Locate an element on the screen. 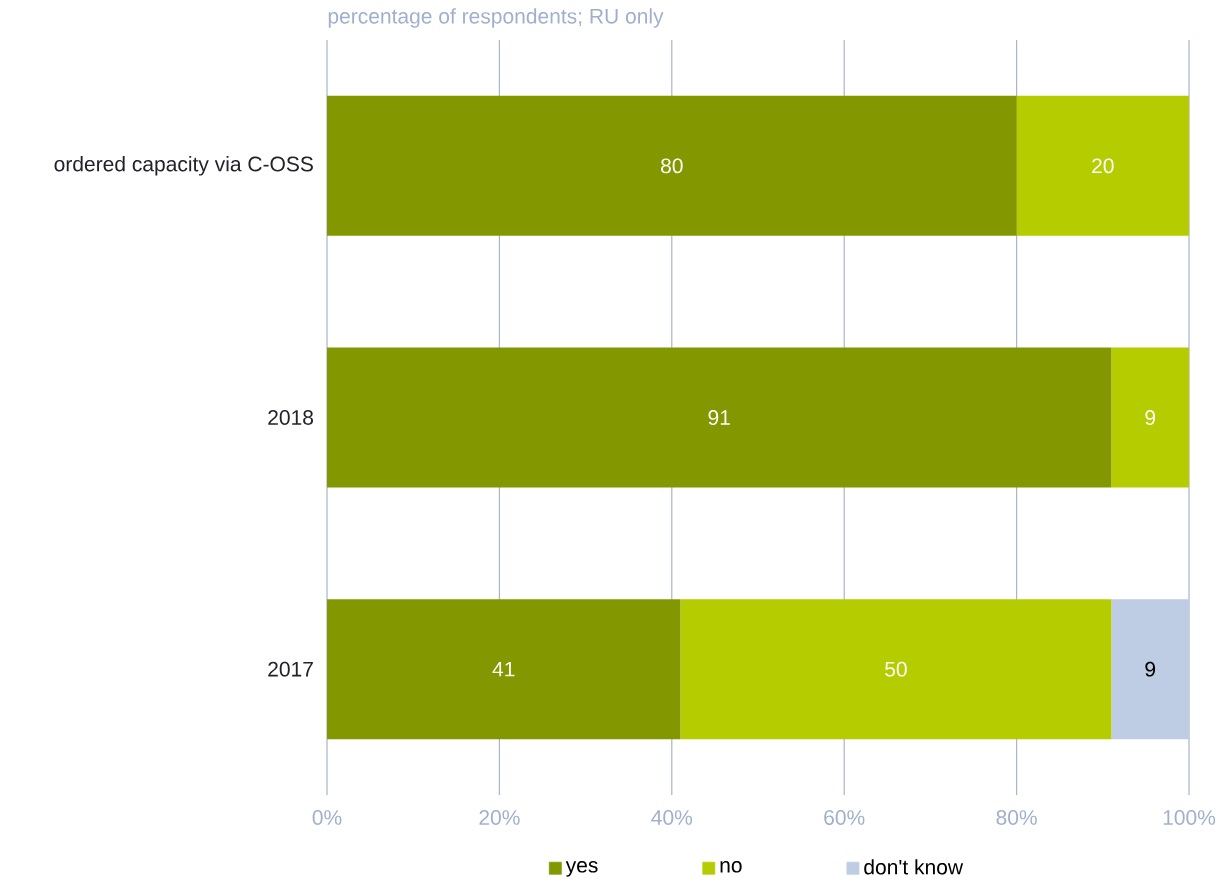 The width and height of the screenshot is (1220, 888). data-label: 20 is located at coordinates (1103, 166).